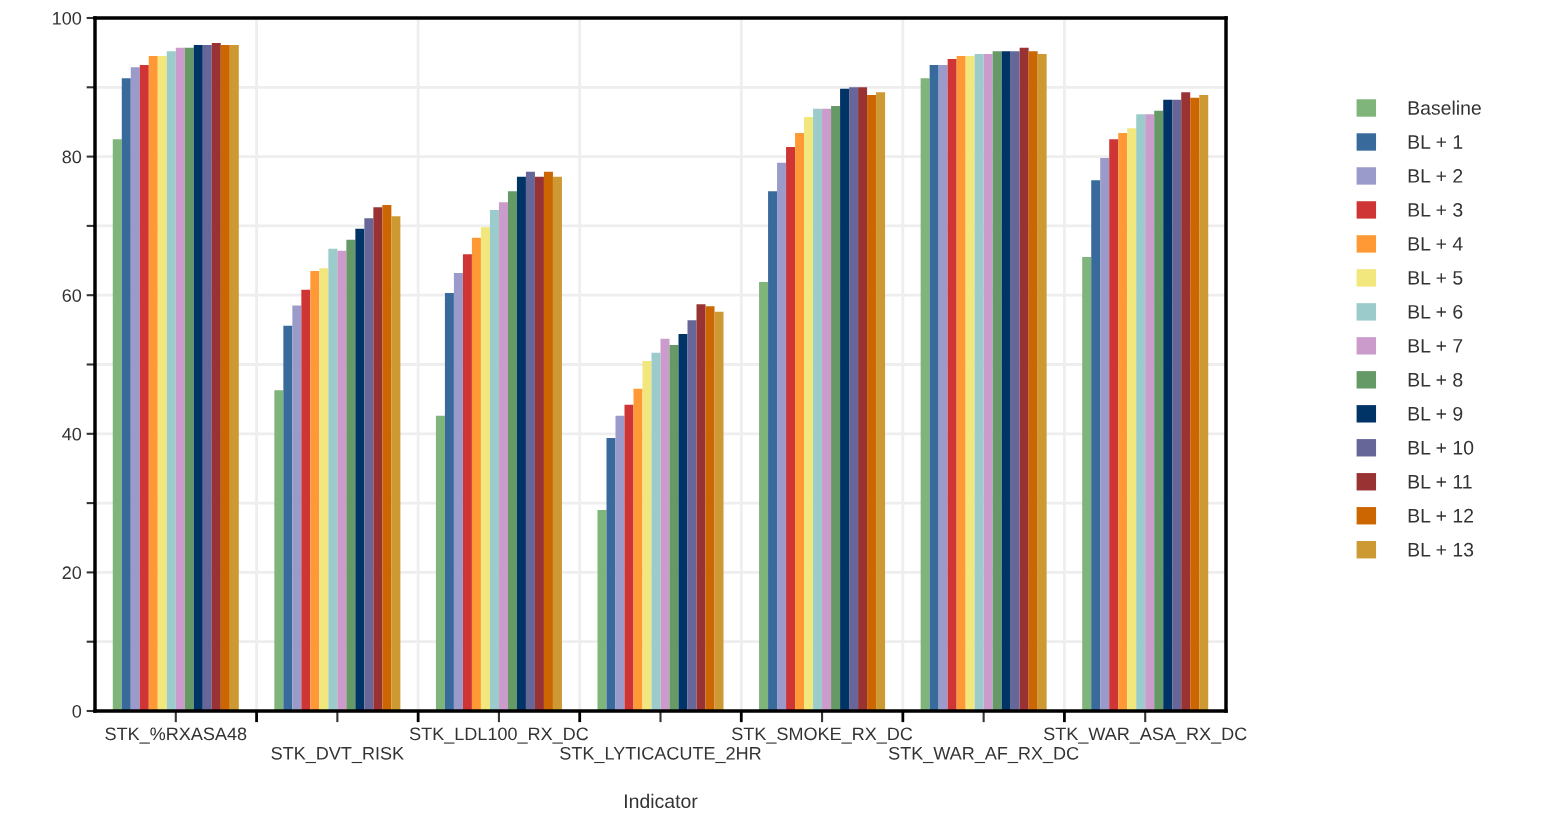 Image resolution: width=1550 pixels, height=836 pixels. What do you see at coordinates (1435, 142) in the screenshot?
I see `legend-label: BL + 1` at bounding box center [1435, 142].